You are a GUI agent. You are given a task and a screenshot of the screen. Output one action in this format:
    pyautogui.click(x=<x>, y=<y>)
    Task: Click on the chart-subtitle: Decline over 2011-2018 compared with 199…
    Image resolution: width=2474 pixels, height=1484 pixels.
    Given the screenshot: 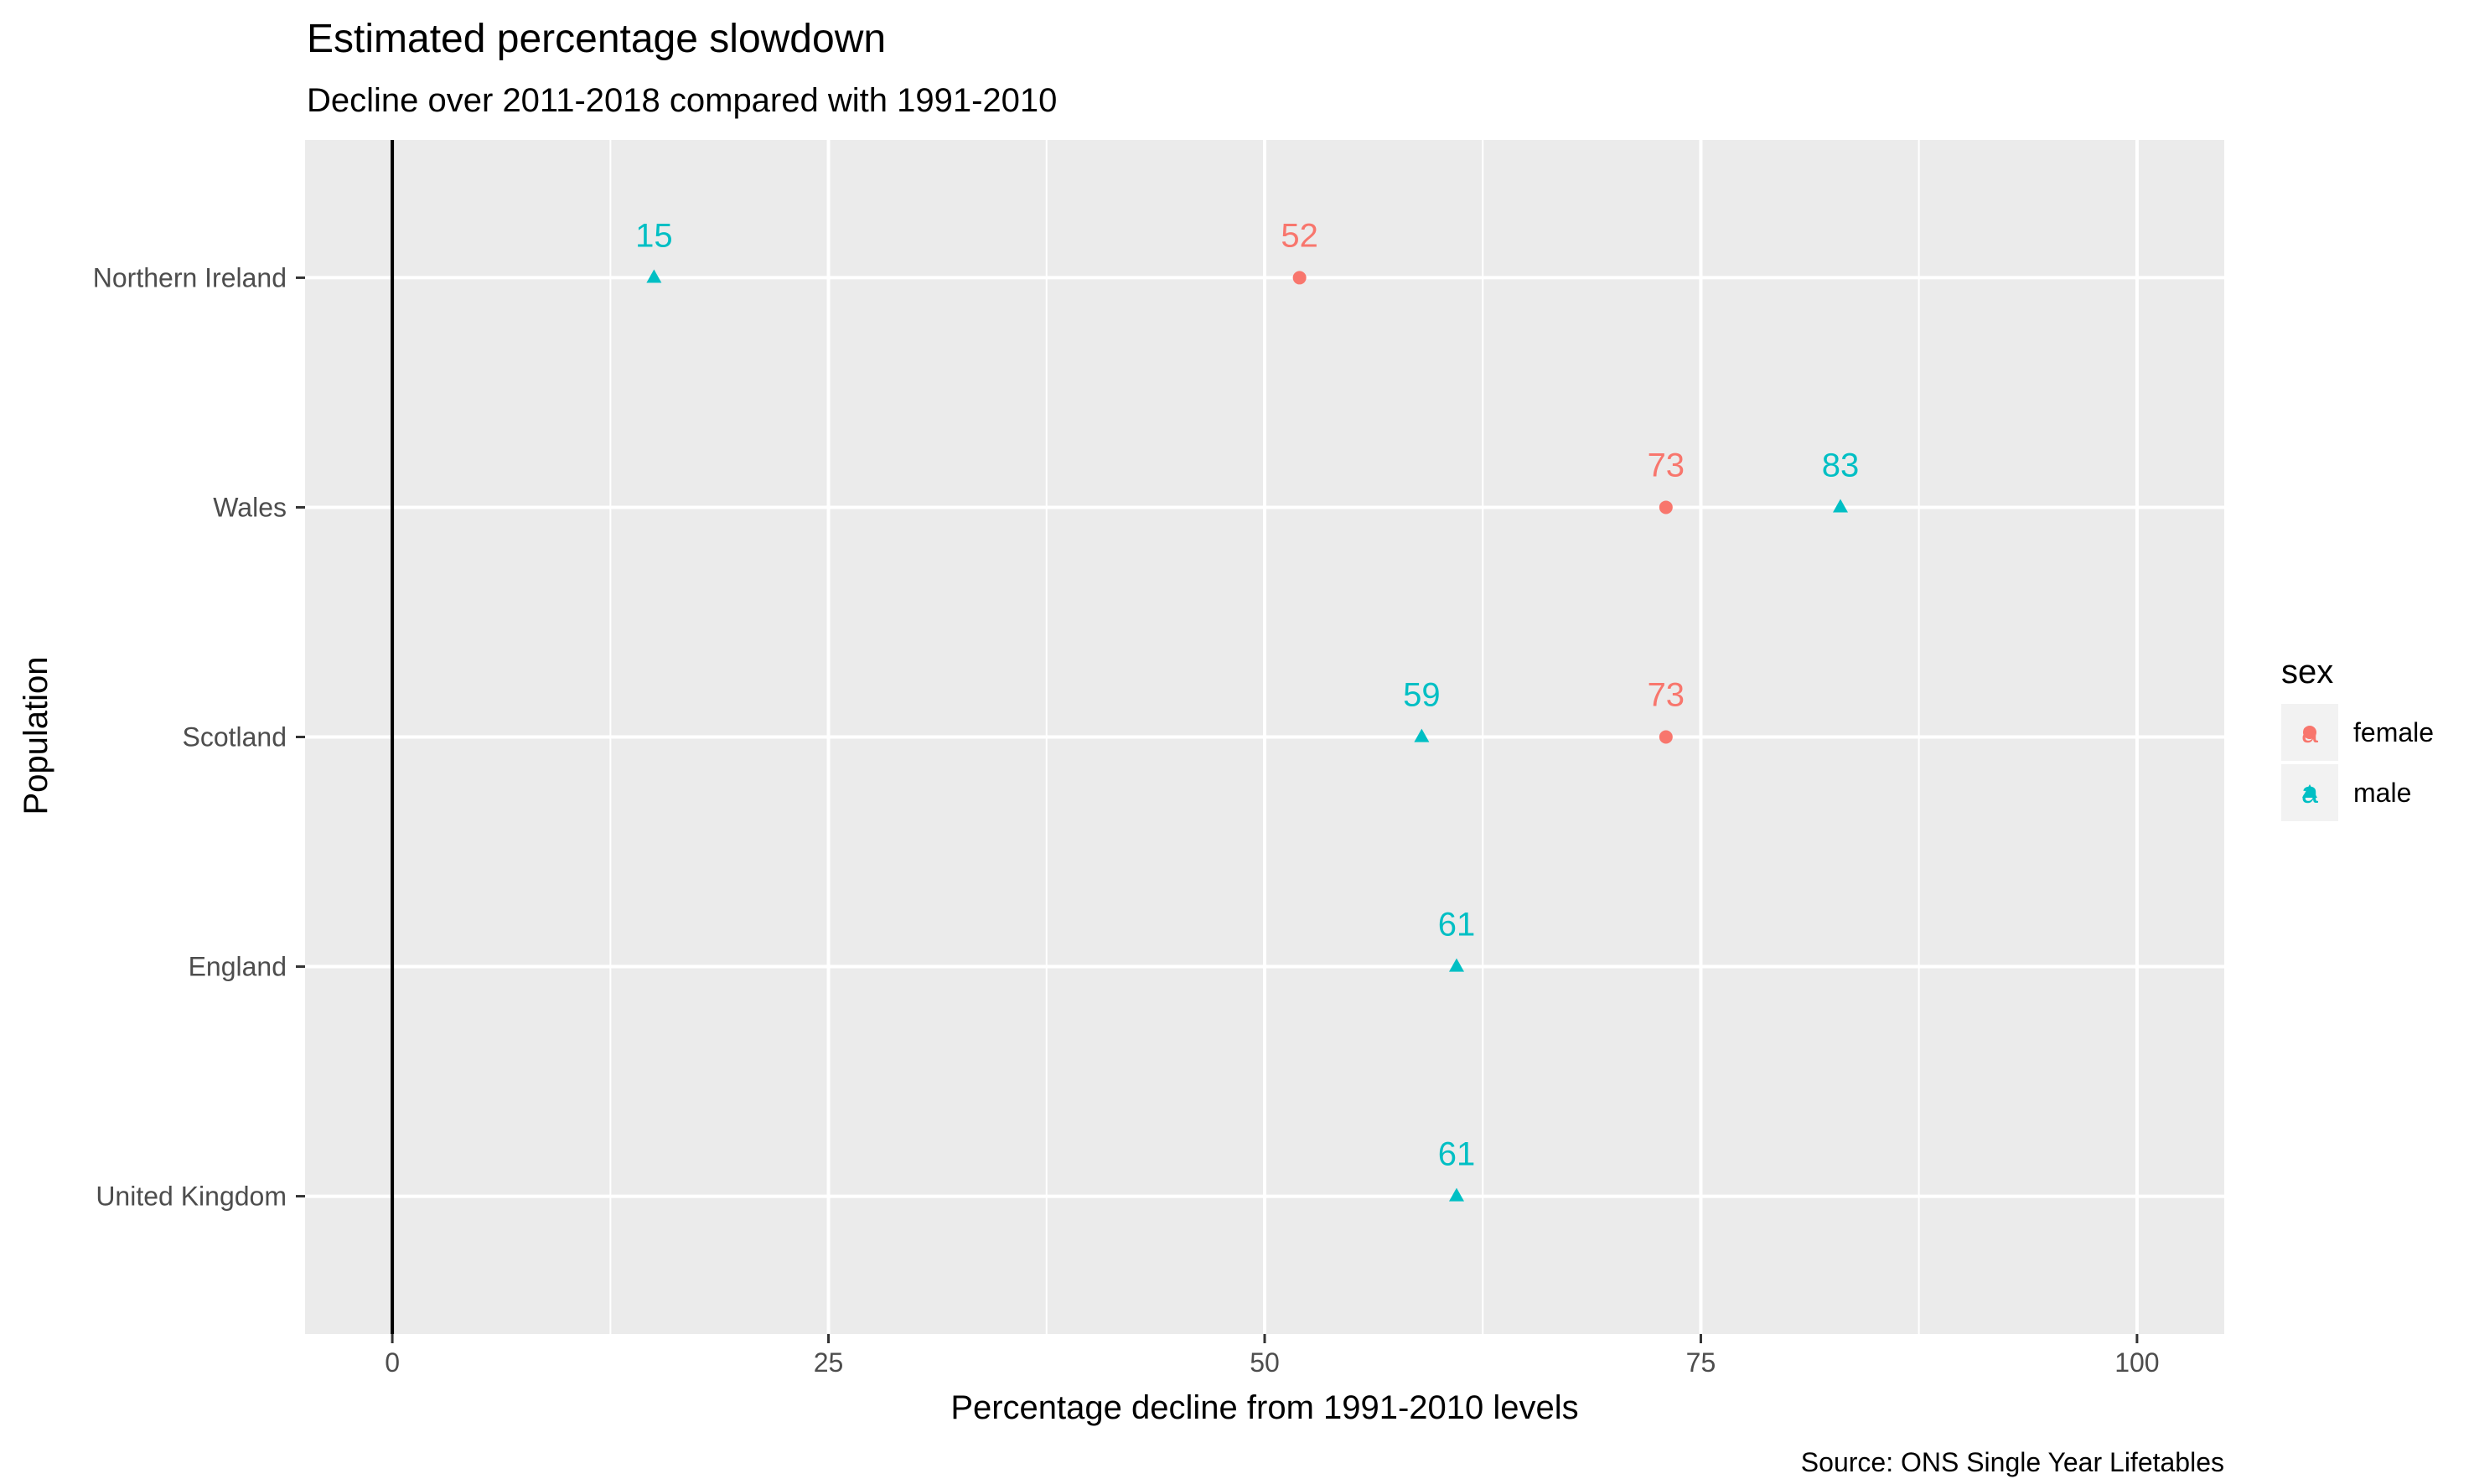 What is the action you would take?
    pyautogui.click(x=682, y=101)
    